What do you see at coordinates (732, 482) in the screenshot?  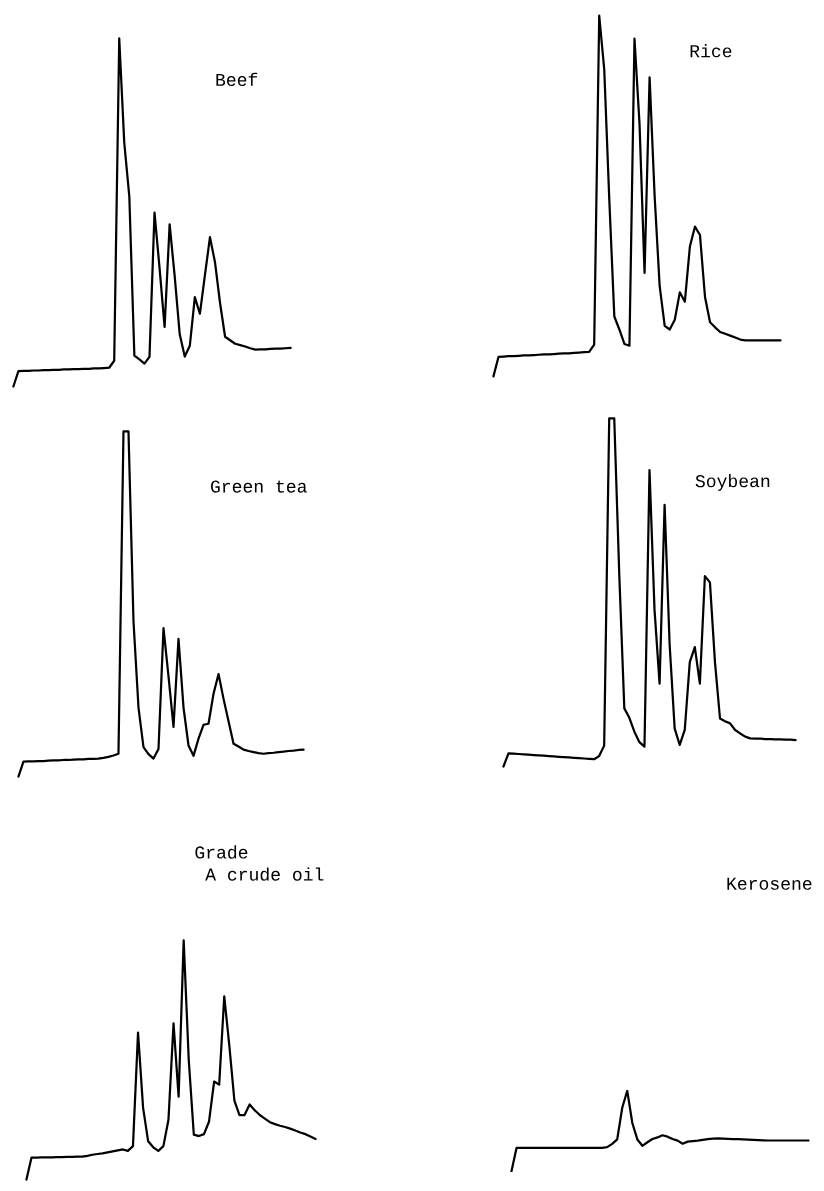 I see `text: Soybean` at bounding box center [732, 482].